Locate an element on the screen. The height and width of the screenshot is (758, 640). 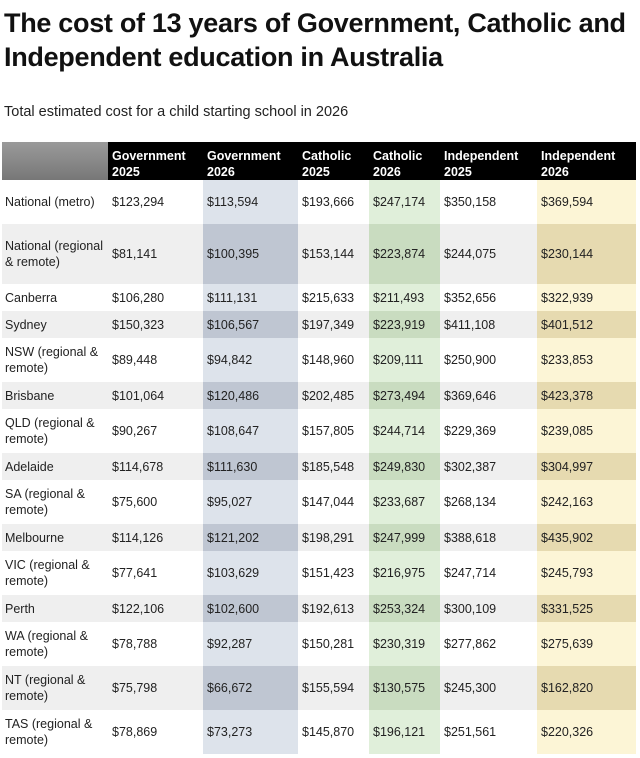
table-cell: $322,939 is located at coordinates (586, 297).